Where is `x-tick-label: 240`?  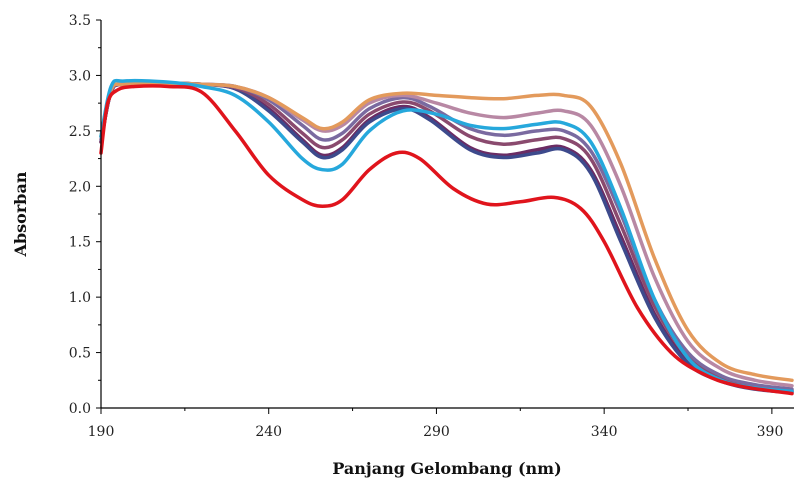
x-tick-label: 240 is located at coordinates (268, 432).